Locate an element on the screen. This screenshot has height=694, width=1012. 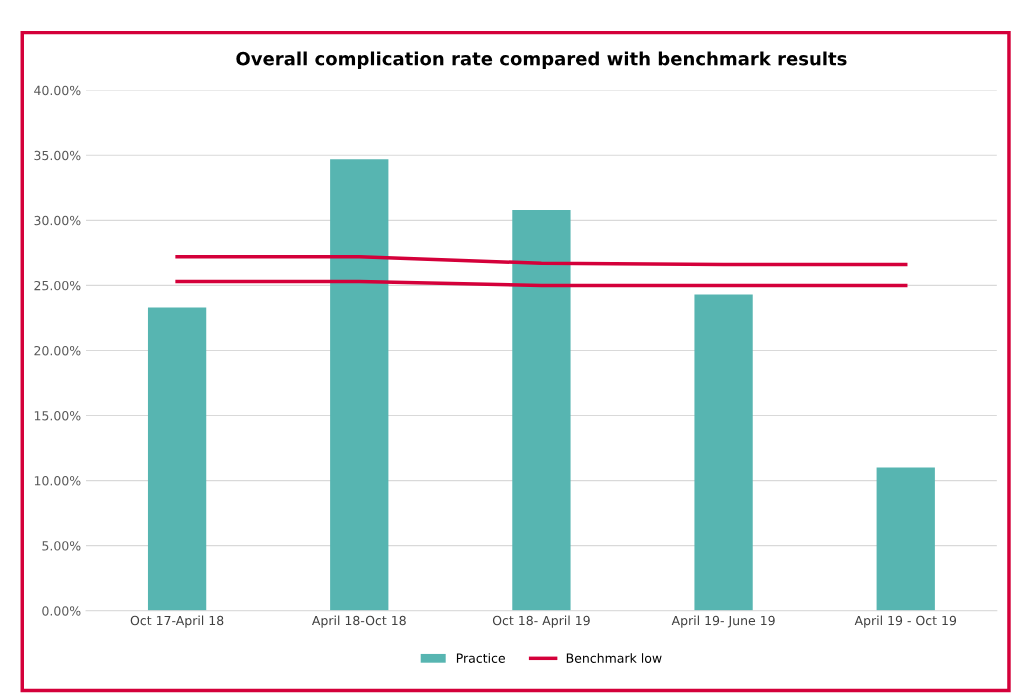
y-tick-label: 30.00% is located at coordinates (57, 220).